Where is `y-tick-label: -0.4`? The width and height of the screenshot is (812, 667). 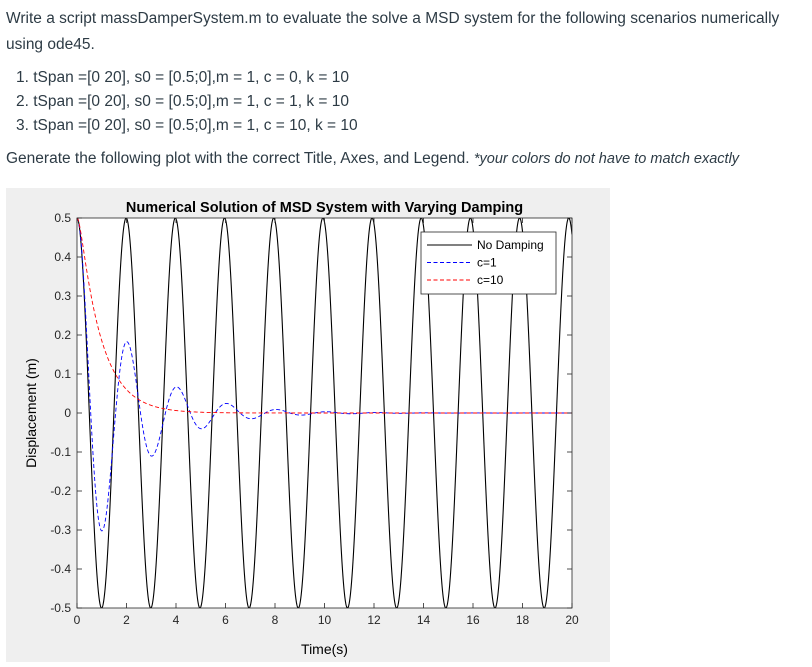 y-tick-label: -0.4 is located at coordinates (60, 569).